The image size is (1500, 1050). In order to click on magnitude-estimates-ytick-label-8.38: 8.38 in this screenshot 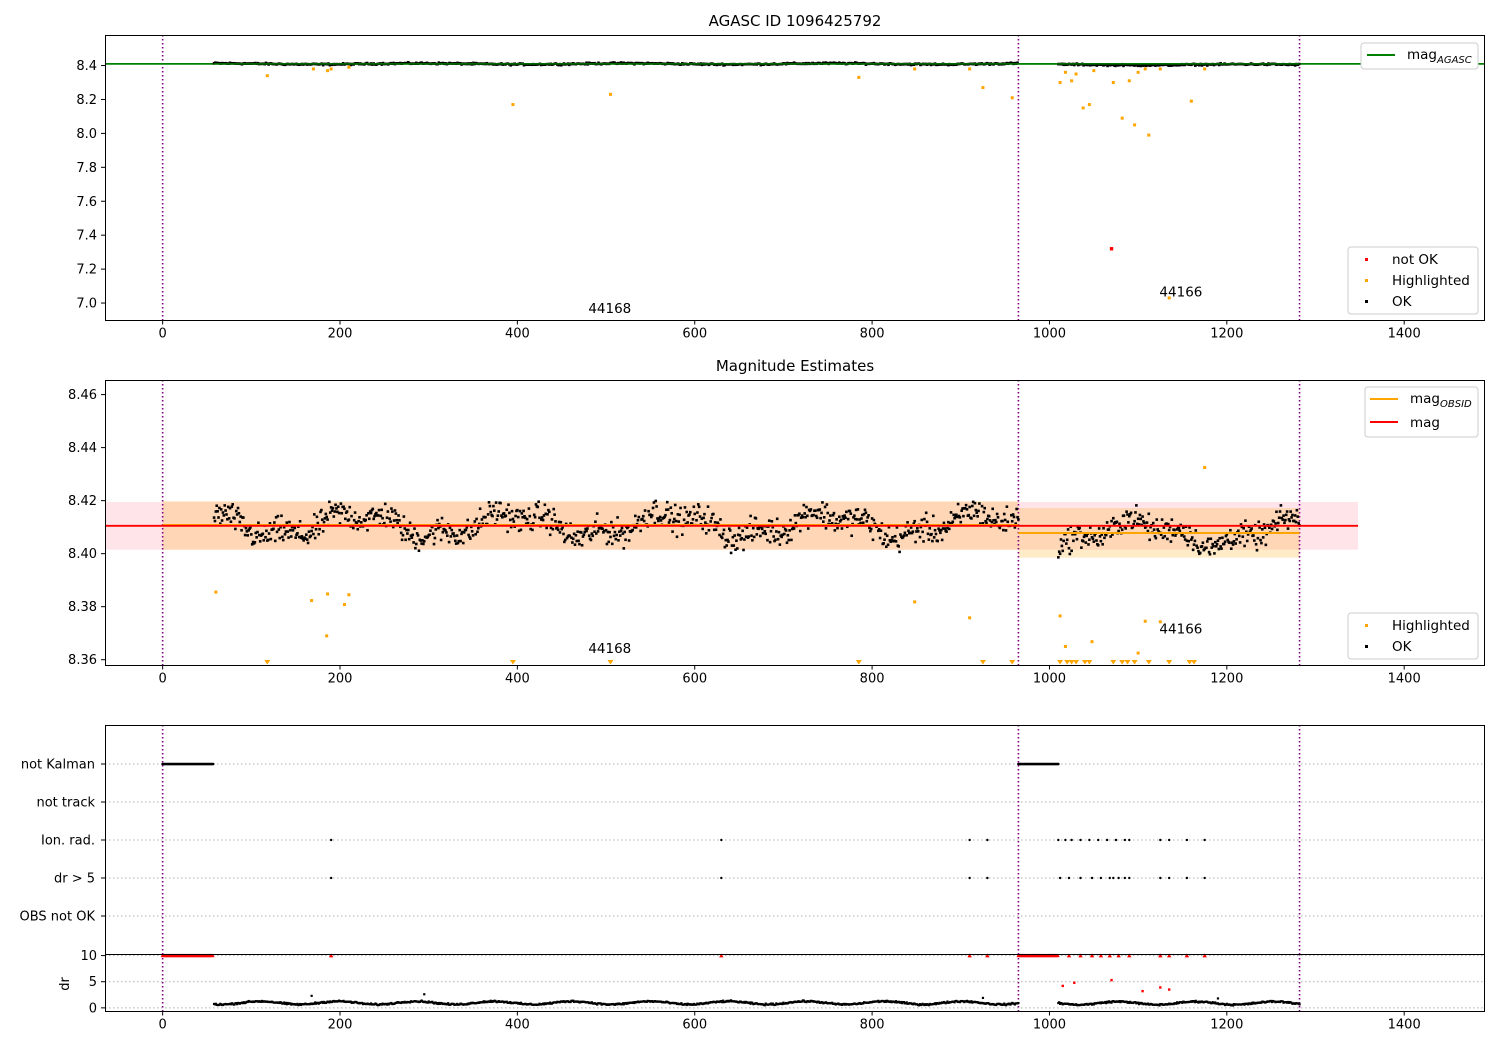, I will do `click(82, 607)`.